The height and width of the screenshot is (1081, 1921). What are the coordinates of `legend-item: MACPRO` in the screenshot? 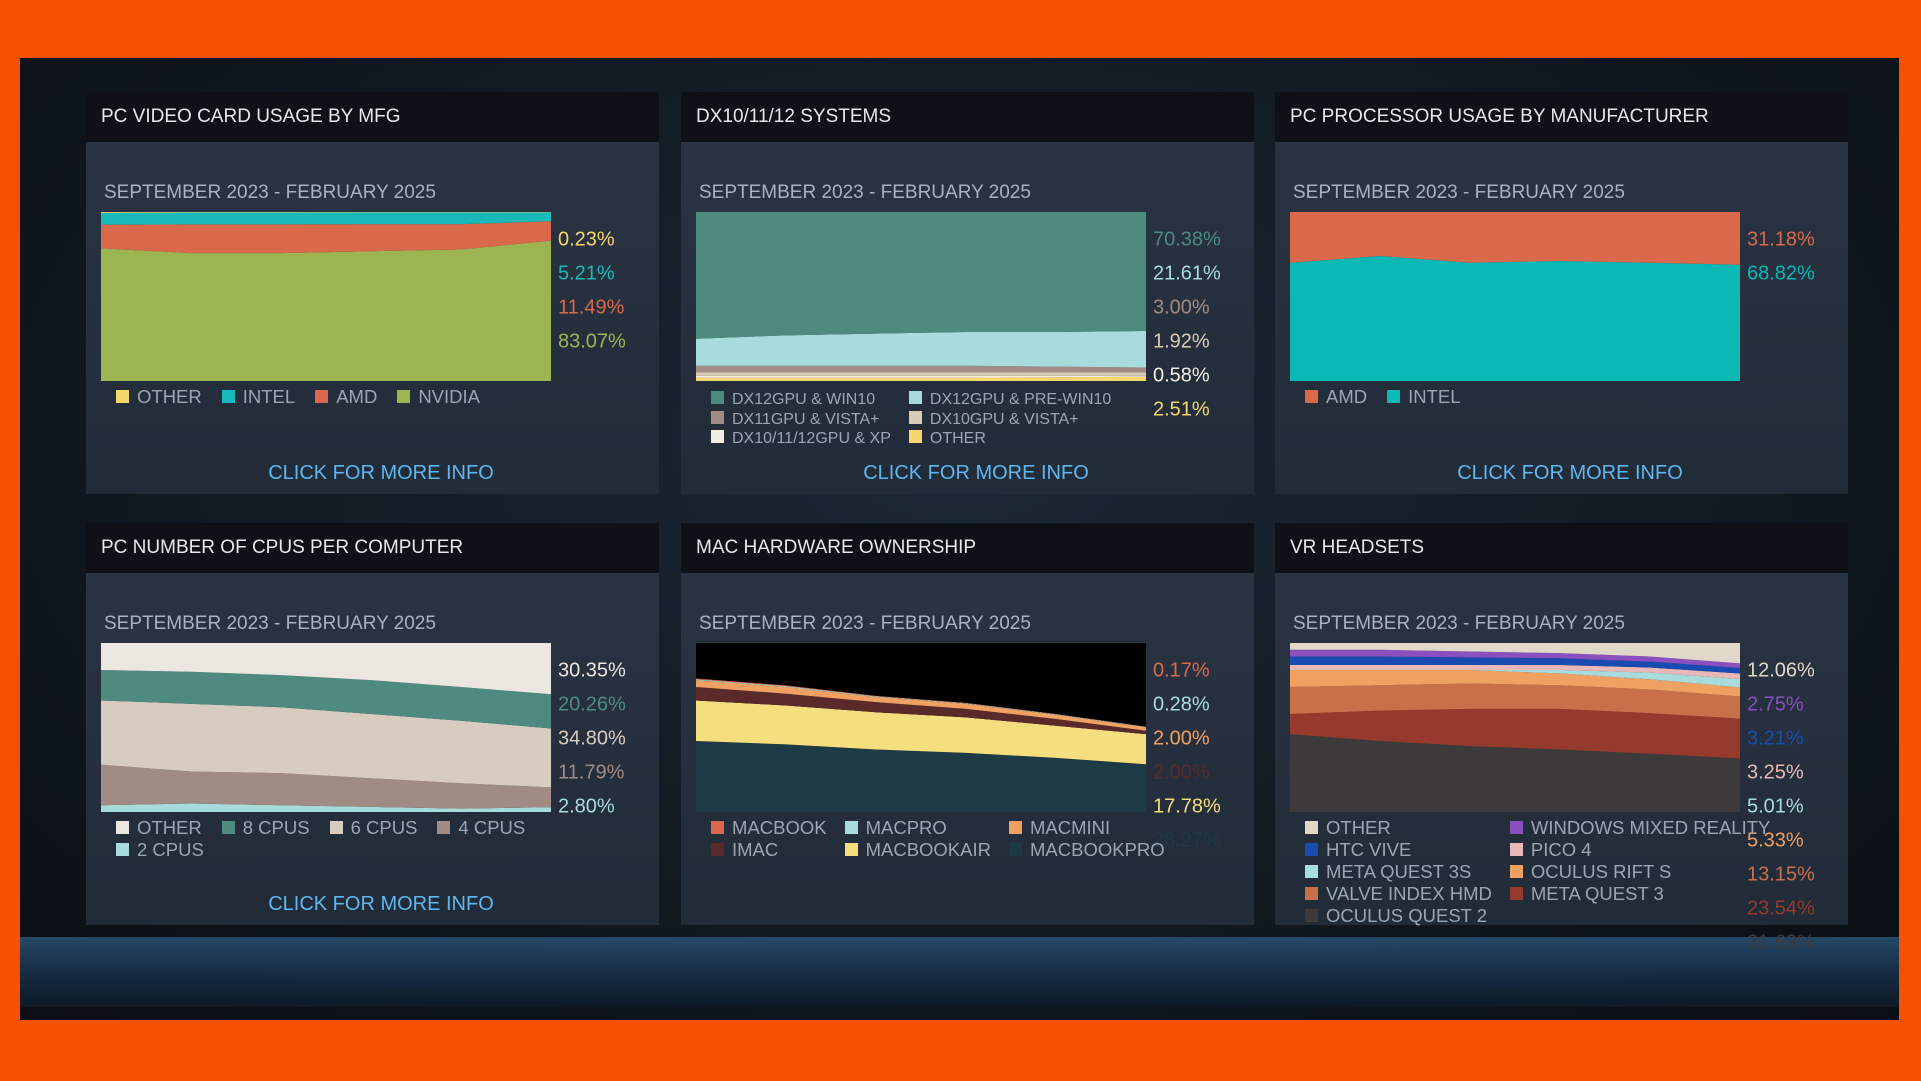 It's located at (917, 828).